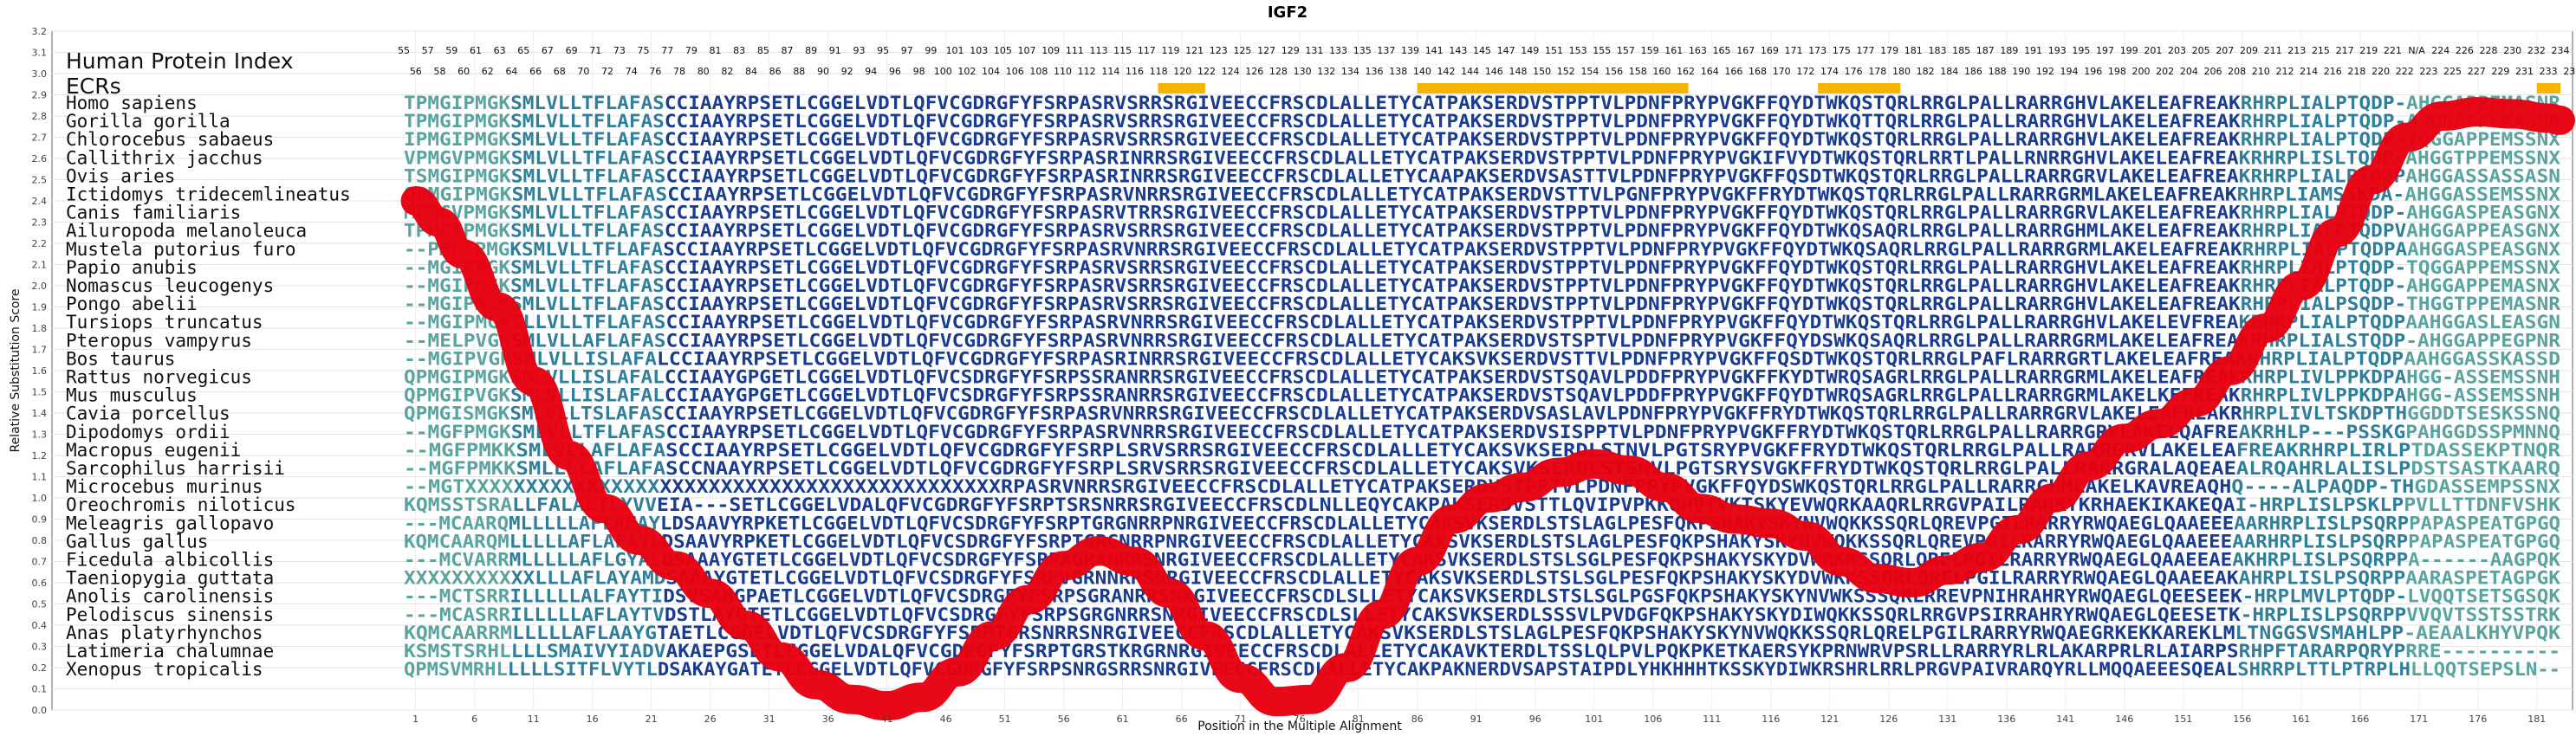 The height and width of the screenshot is (736, 2576). Describe the element at coordinates (2482, 358) in the screenshot. I see `sequence-segment: AAHGGASSKASSD` at that location.